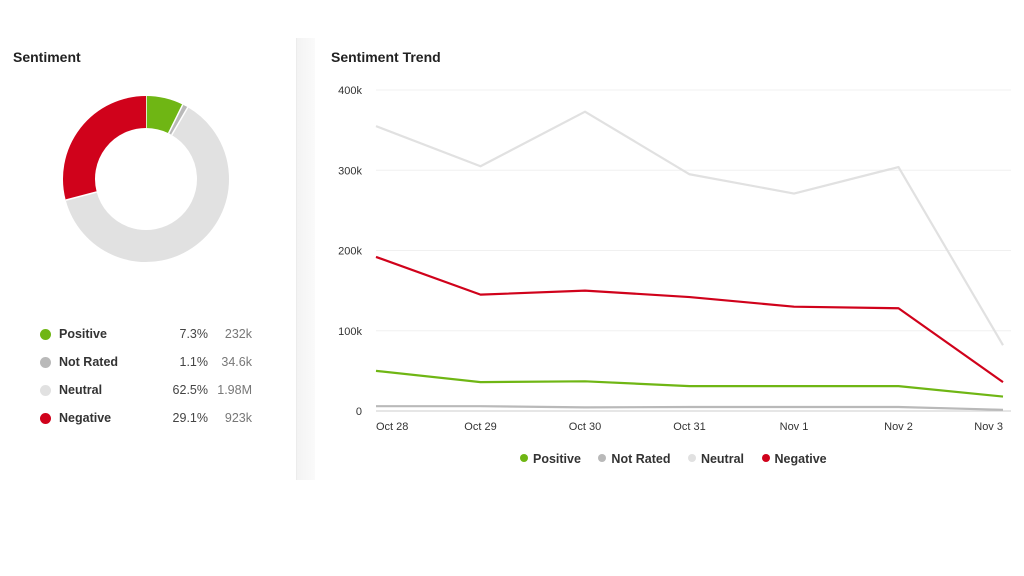 This screenshot has width=1024, height=576. What do you see at coordinates (194, 334) in the screenshot?
I see `legend-percent: 7.3%` at bounding box center [194, 334].